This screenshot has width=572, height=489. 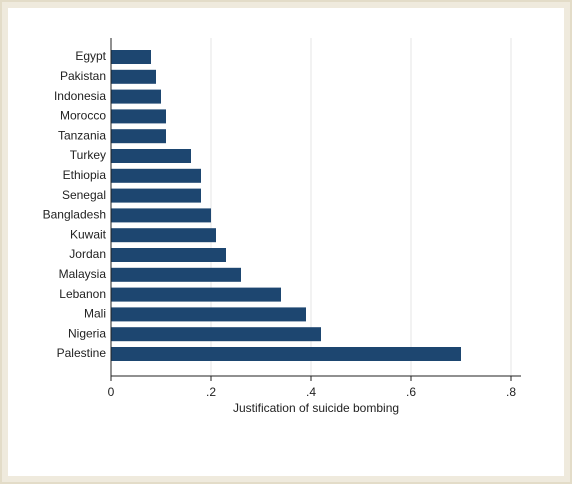 What do you see at coordinates (211, 392) in the screenshot?
I see `x-tick-label: .2` at bounding box center [211, 392].